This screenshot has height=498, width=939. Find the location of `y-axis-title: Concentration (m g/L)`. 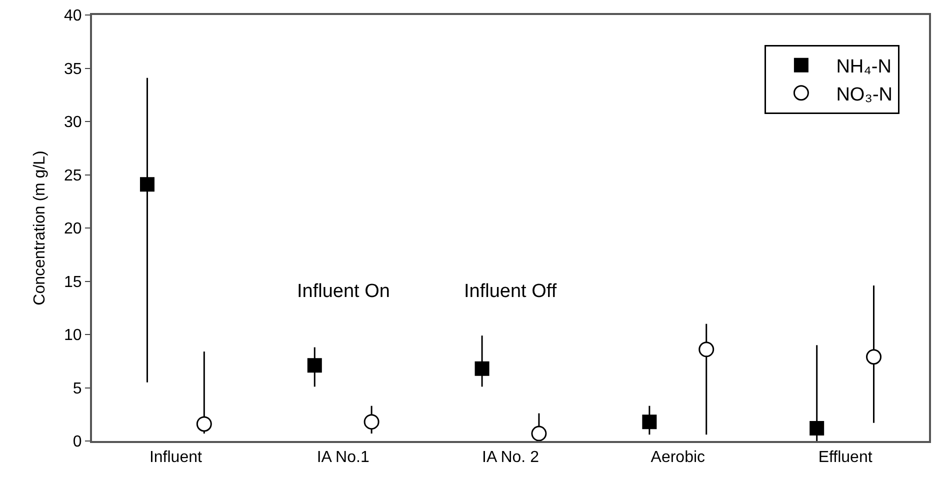

y-axis-title: Concentration (m g/L) is located at coordinates (39, 228).